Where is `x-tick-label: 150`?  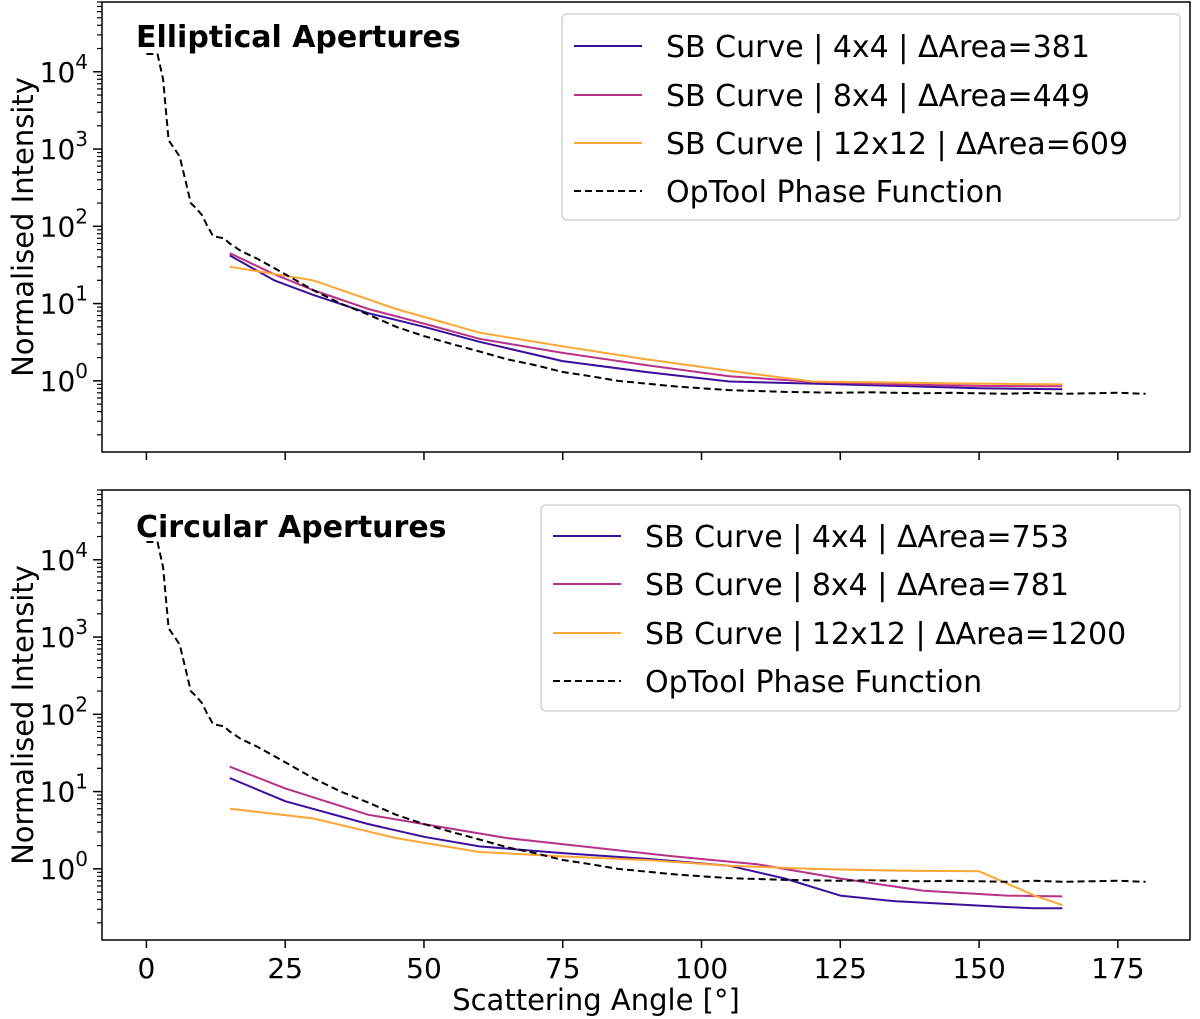 x-tick-label: 150 is located at coordinates (978, 968).